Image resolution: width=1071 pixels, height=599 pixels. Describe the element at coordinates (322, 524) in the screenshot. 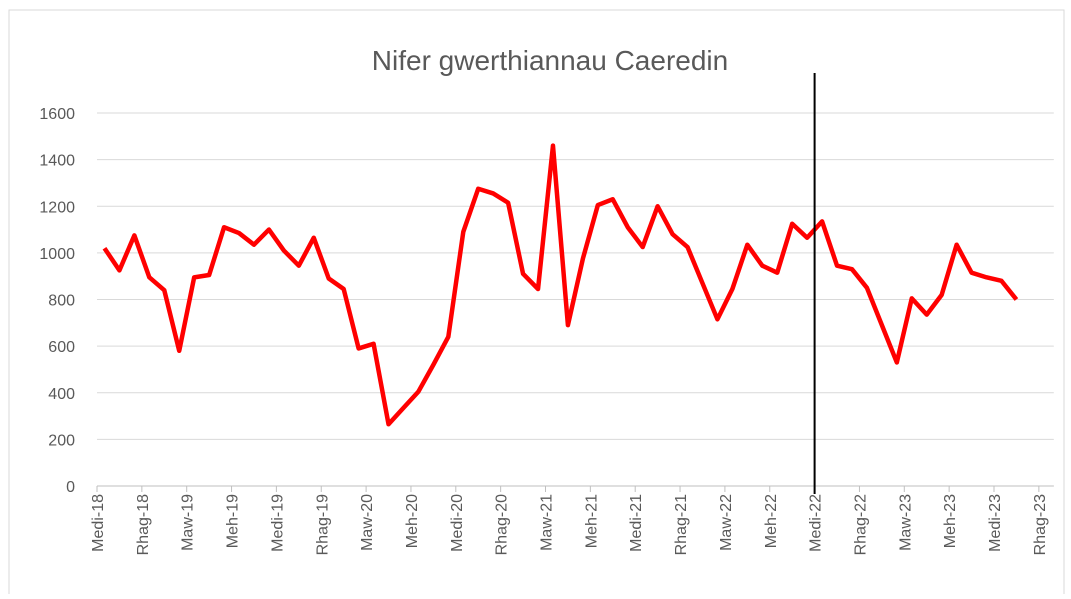

I see `x-tick-label: Rhag-19` at that location.